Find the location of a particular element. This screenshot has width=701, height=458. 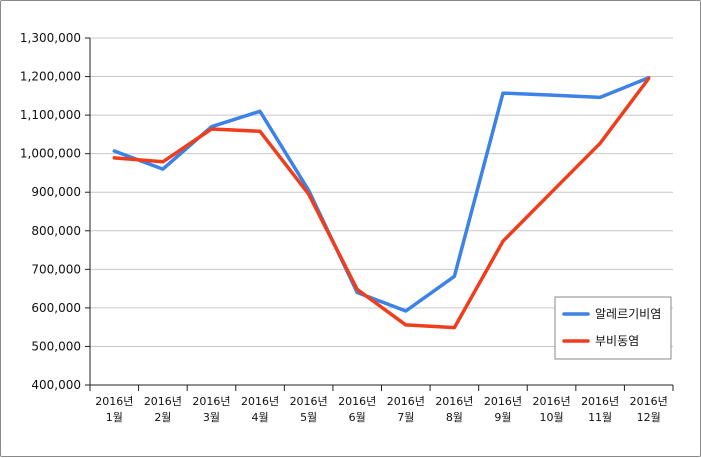

x-tick-label: 2016년 4월 is located at coordinates (260, 409).